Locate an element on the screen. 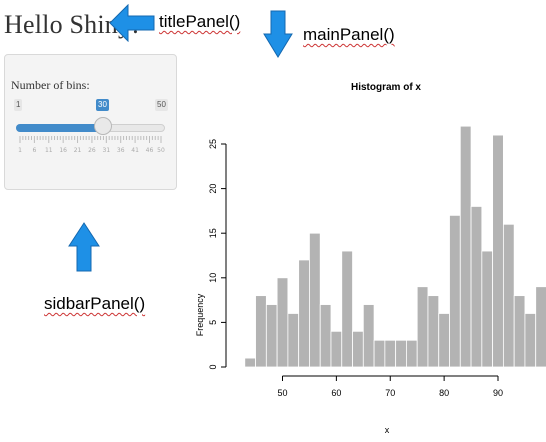 Image resolution: width=546 pixels, height=442 pixels. x-tick-label: 90 is located at coordinates (498, 393).